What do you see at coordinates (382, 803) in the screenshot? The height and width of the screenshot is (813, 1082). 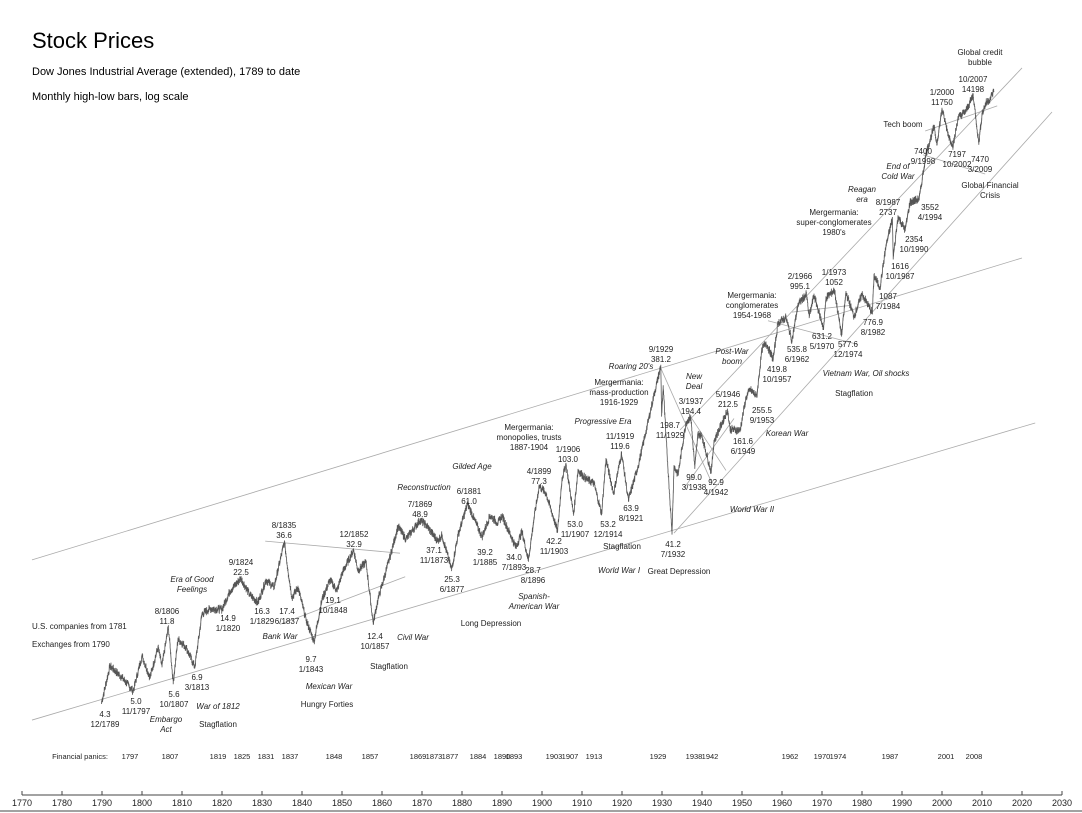 I see `x-tick-label: 1860` at bounding box center [382, 803].